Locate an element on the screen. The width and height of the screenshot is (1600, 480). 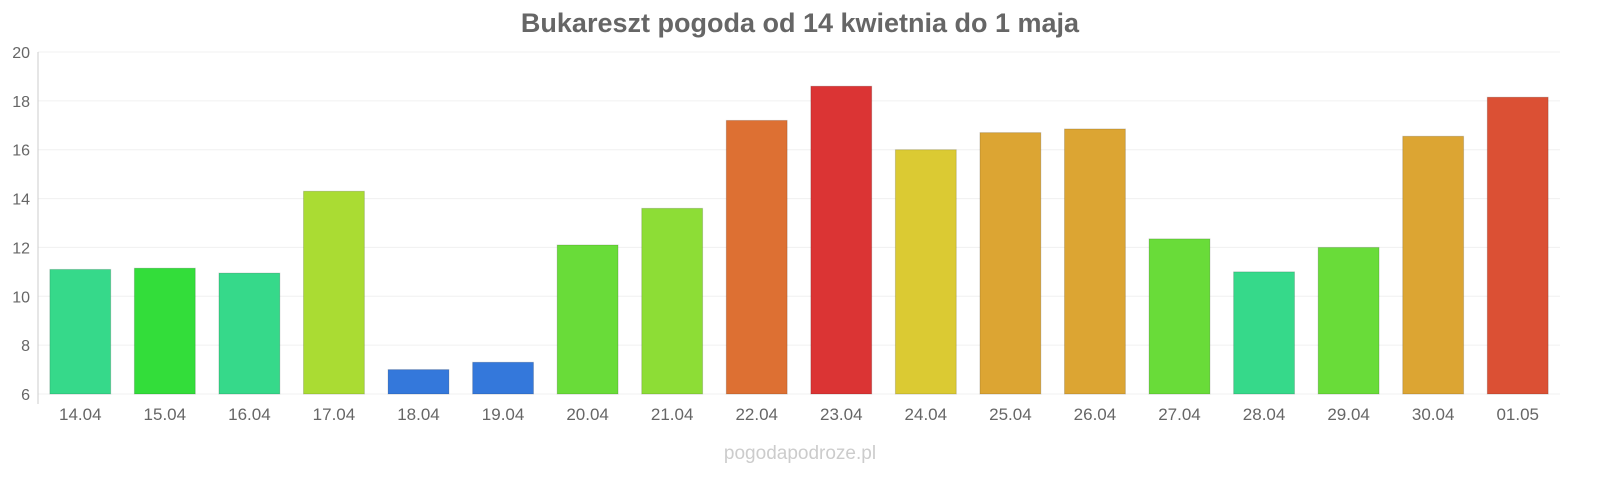
bar-27.04 is located at coordinates (1179, 316).